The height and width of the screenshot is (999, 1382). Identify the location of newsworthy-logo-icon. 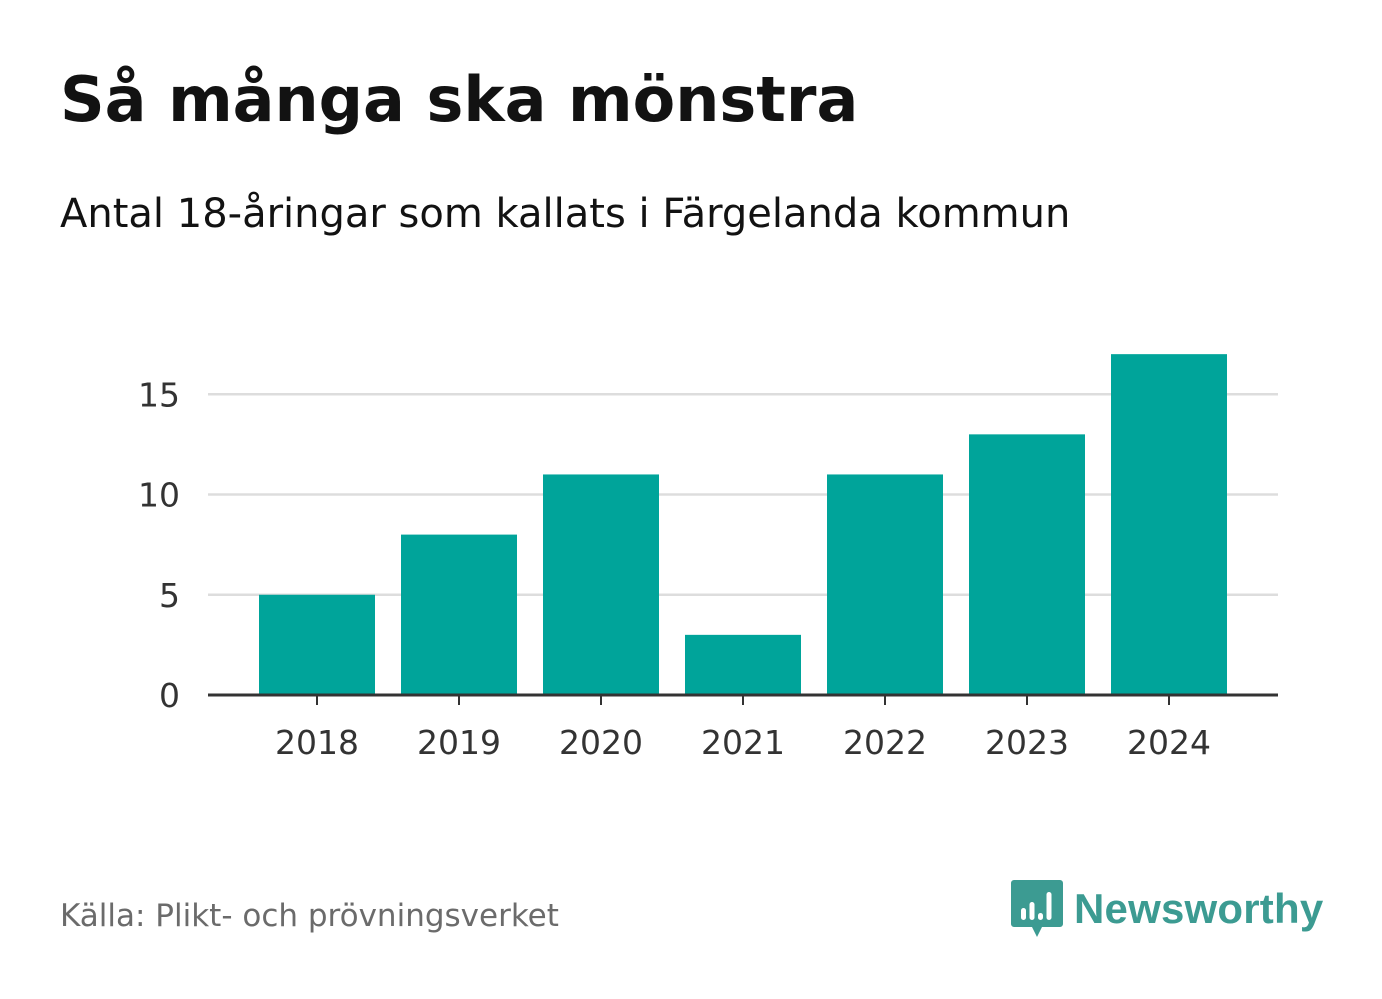
(1037, 908).